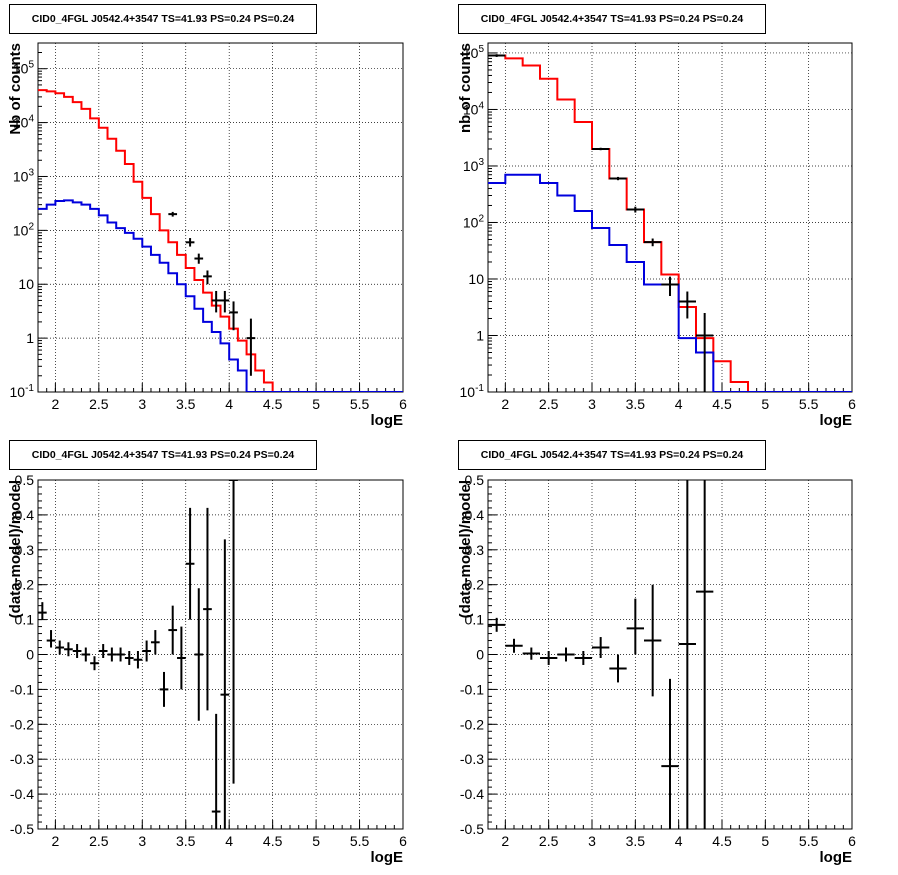 This screenshot has height=875, width=898. Describe the element at coordinates (22, 794) in the screenshot. I see `y-tick-label: -0.4` at that location.